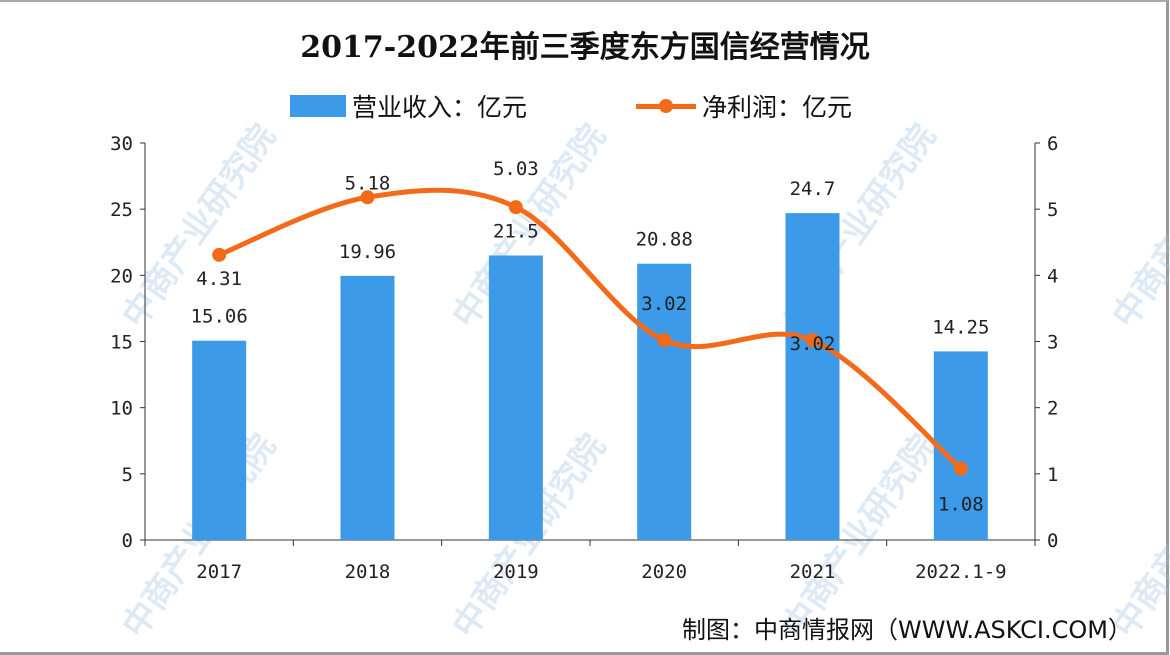 The height and width of the screenshot is (655, 1170). I want to click on bar-label: 21.5, so click(516, 231).